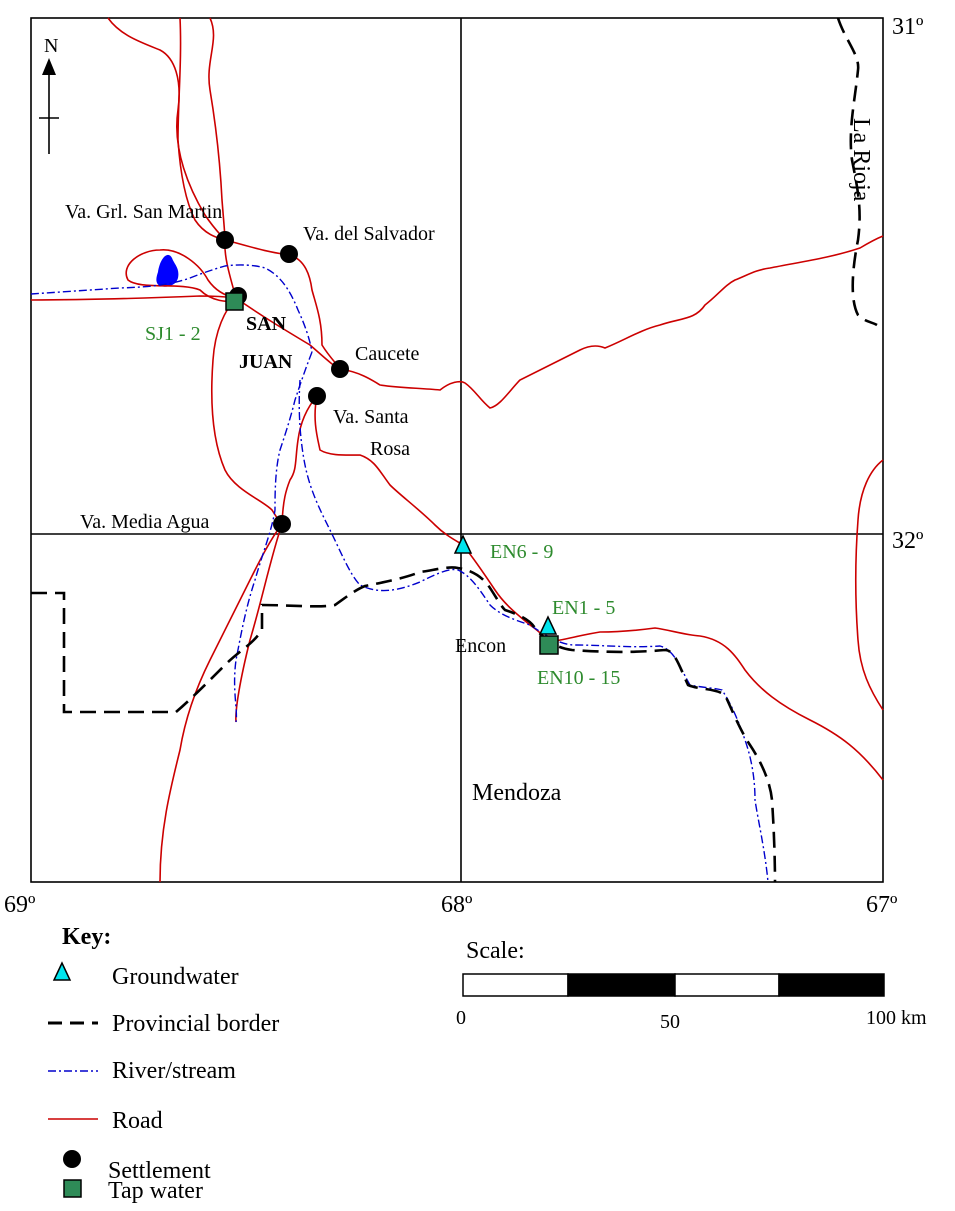 The image size is (955, 1211). I want to click on road-lake-loop, so click(181, 270).